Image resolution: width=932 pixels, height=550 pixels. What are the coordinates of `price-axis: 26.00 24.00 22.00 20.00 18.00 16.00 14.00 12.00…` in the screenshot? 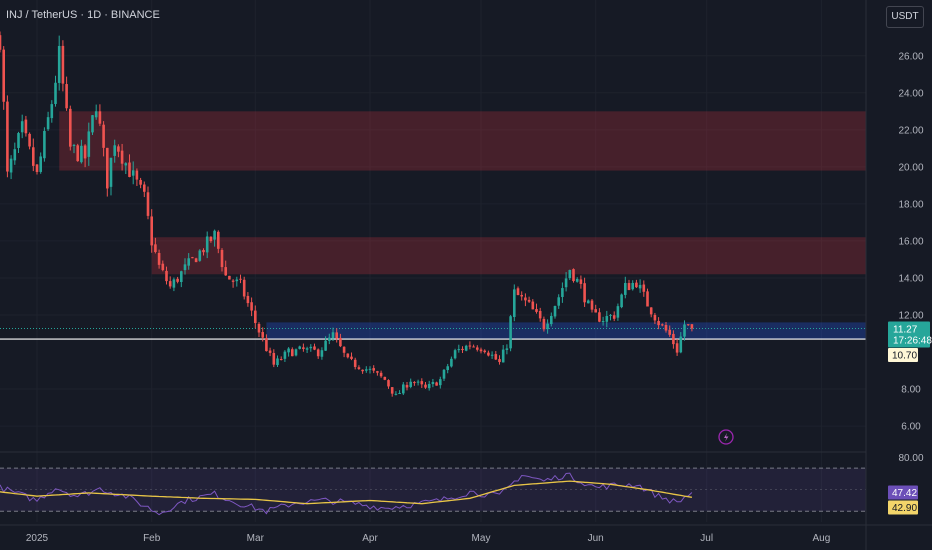 It's located at (894, 275).